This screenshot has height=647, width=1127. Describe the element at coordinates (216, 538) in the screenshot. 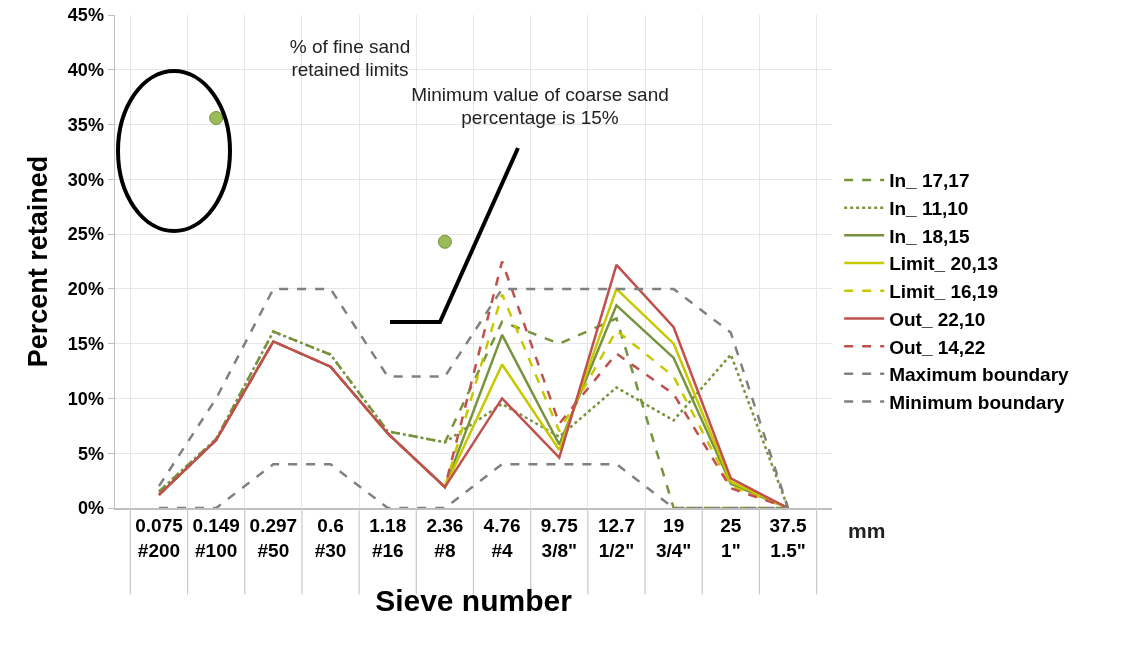

I see `x-tick-label: 0.149 #100` at that location.